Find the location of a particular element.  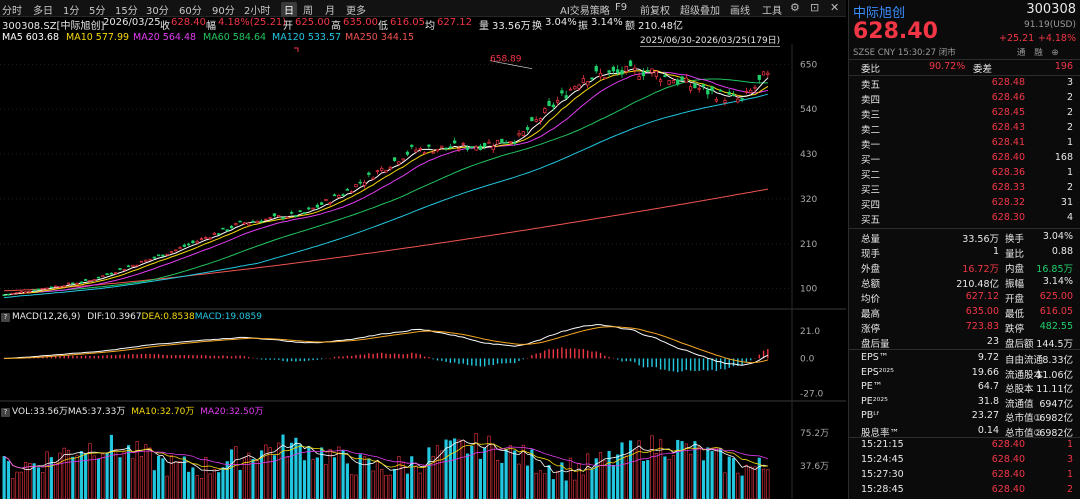

fundamental-row: PBᴸᶠ 23.27 总市值① 6982亿 is located at coordinates (964, 417).